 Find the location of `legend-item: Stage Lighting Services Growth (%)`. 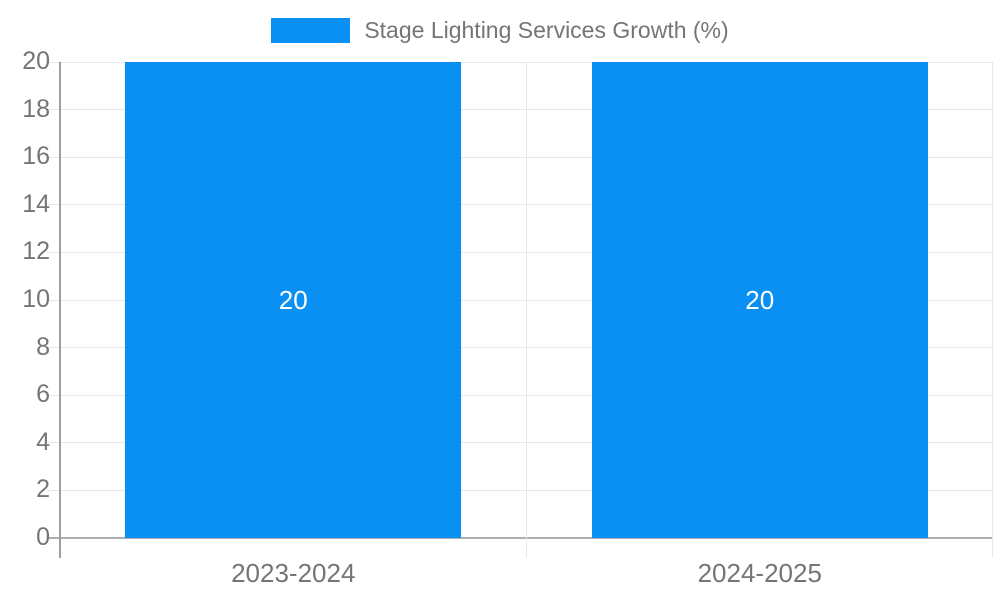

legend-item: Stage Lighting Services Growth (%) is located at coordinates (500, 30).